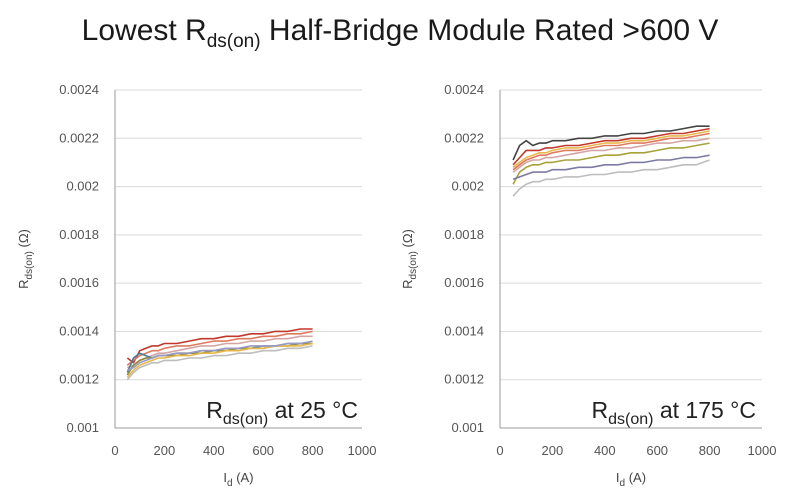 This screenshot has width=800, height=497. I want to click on chart-title-subscript: ds(on), so click(233, 41).